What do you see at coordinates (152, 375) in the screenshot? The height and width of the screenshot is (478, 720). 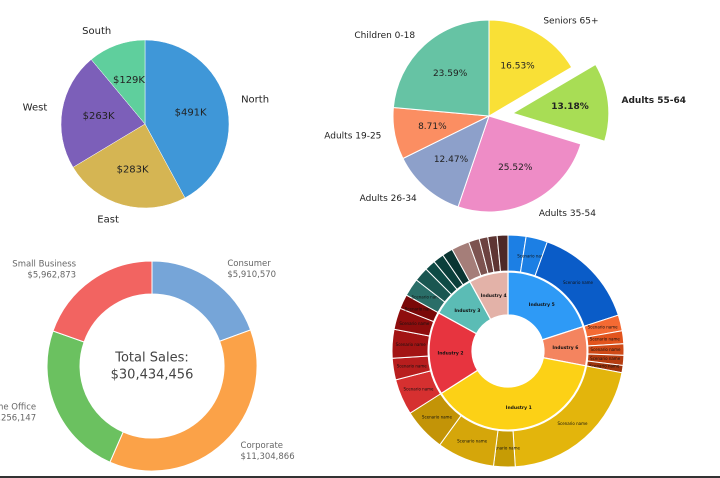 I see `donut-center-value: $30,434,456` at bounding box center [152, 375].